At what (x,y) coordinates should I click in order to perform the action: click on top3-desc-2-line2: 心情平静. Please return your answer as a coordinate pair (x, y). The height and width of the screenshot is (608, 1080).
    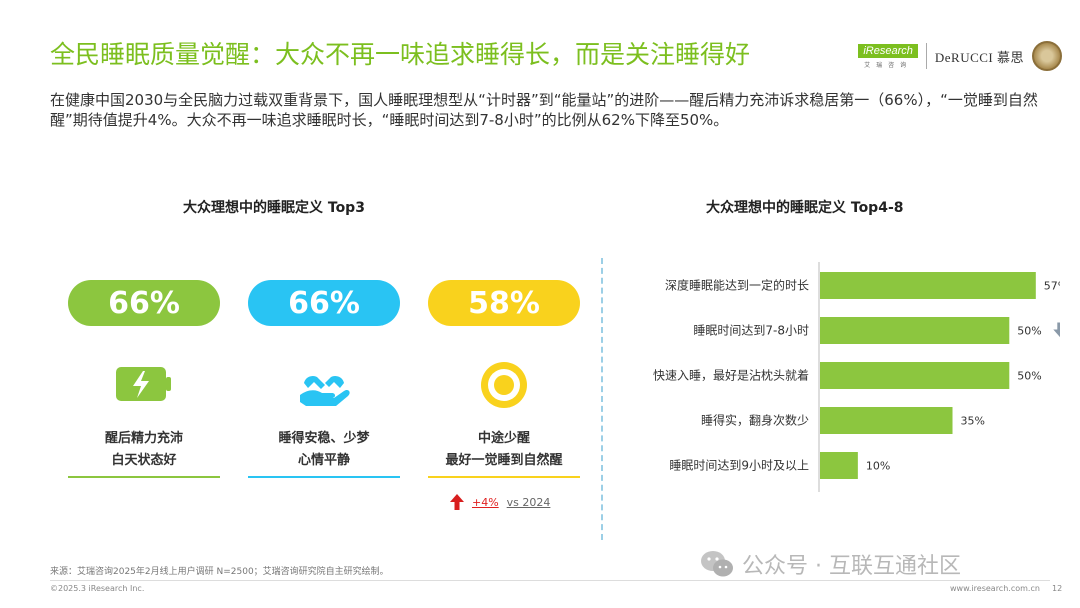
    Looking at the image, I should click on (323, 460).